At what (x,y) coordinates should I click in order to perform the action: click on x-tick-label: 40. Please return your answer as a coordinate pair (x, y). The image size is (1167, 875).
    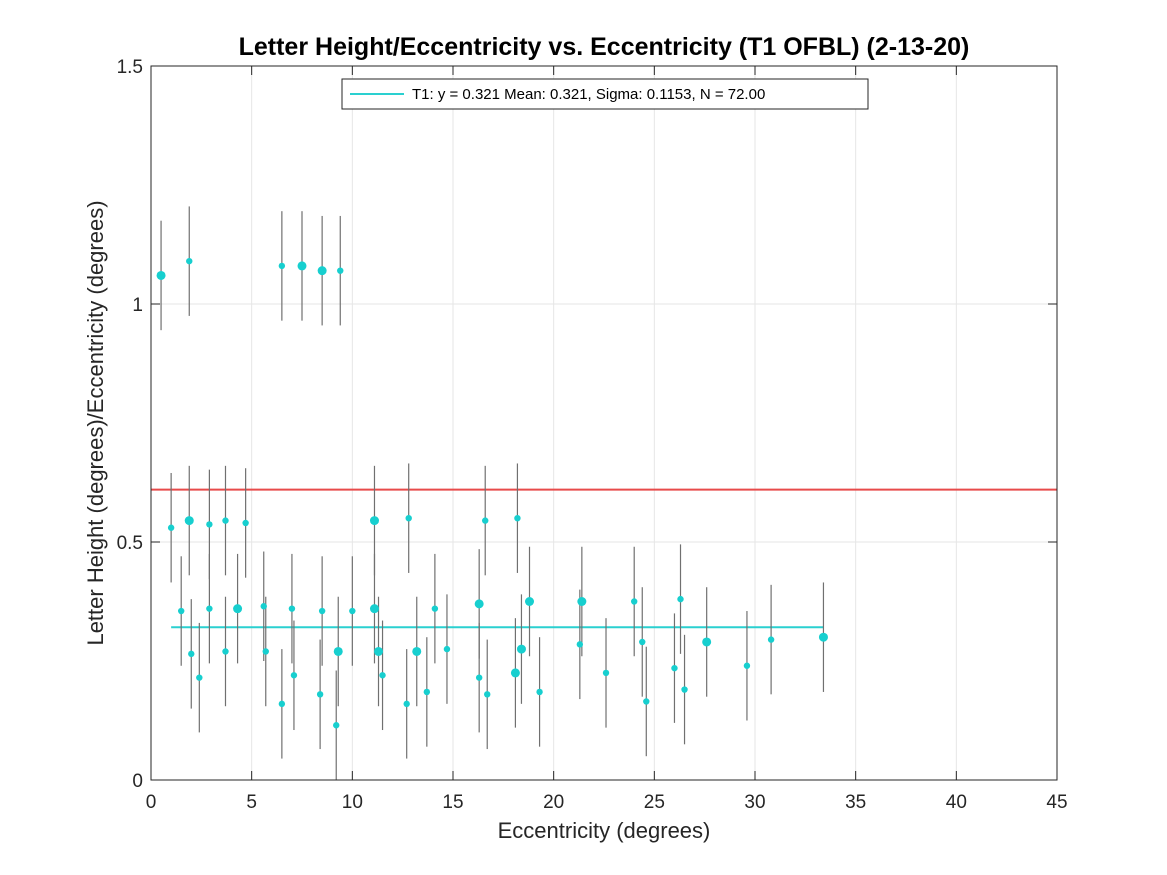
    Looking at the image, I should click on (956, 802).